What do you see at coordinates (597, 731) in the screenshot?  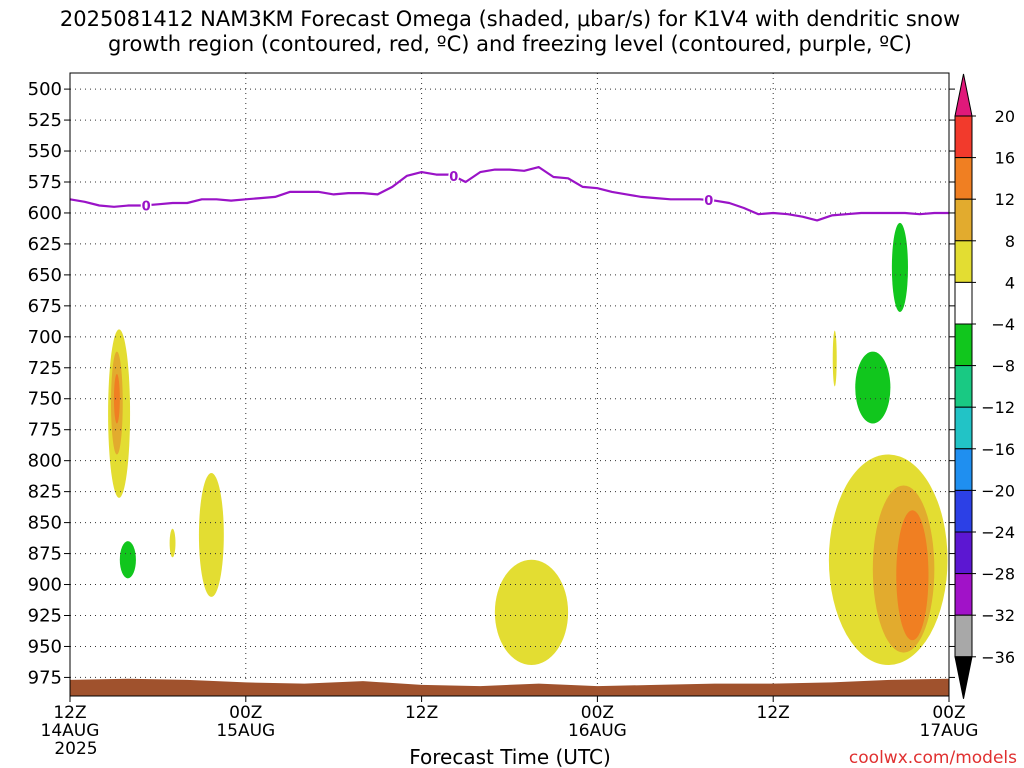 I see `x-tick-label: 16AUG` at bounding box center [597, 731].